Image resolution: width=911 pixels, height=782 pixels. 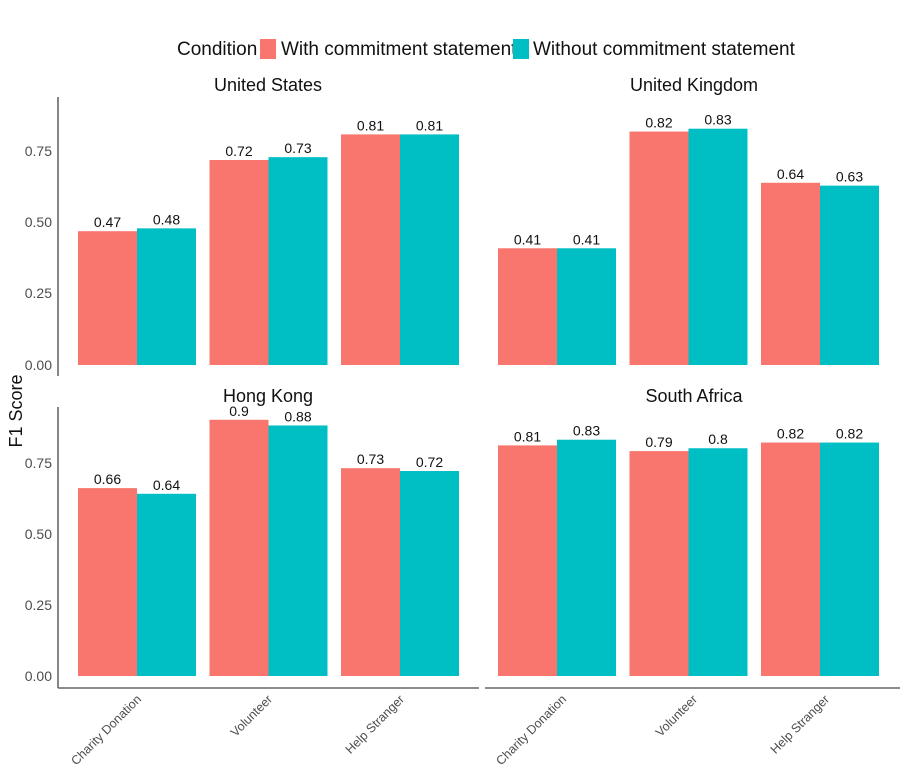 I want to click on legend-title: Condition, so click(x=217, y=49).